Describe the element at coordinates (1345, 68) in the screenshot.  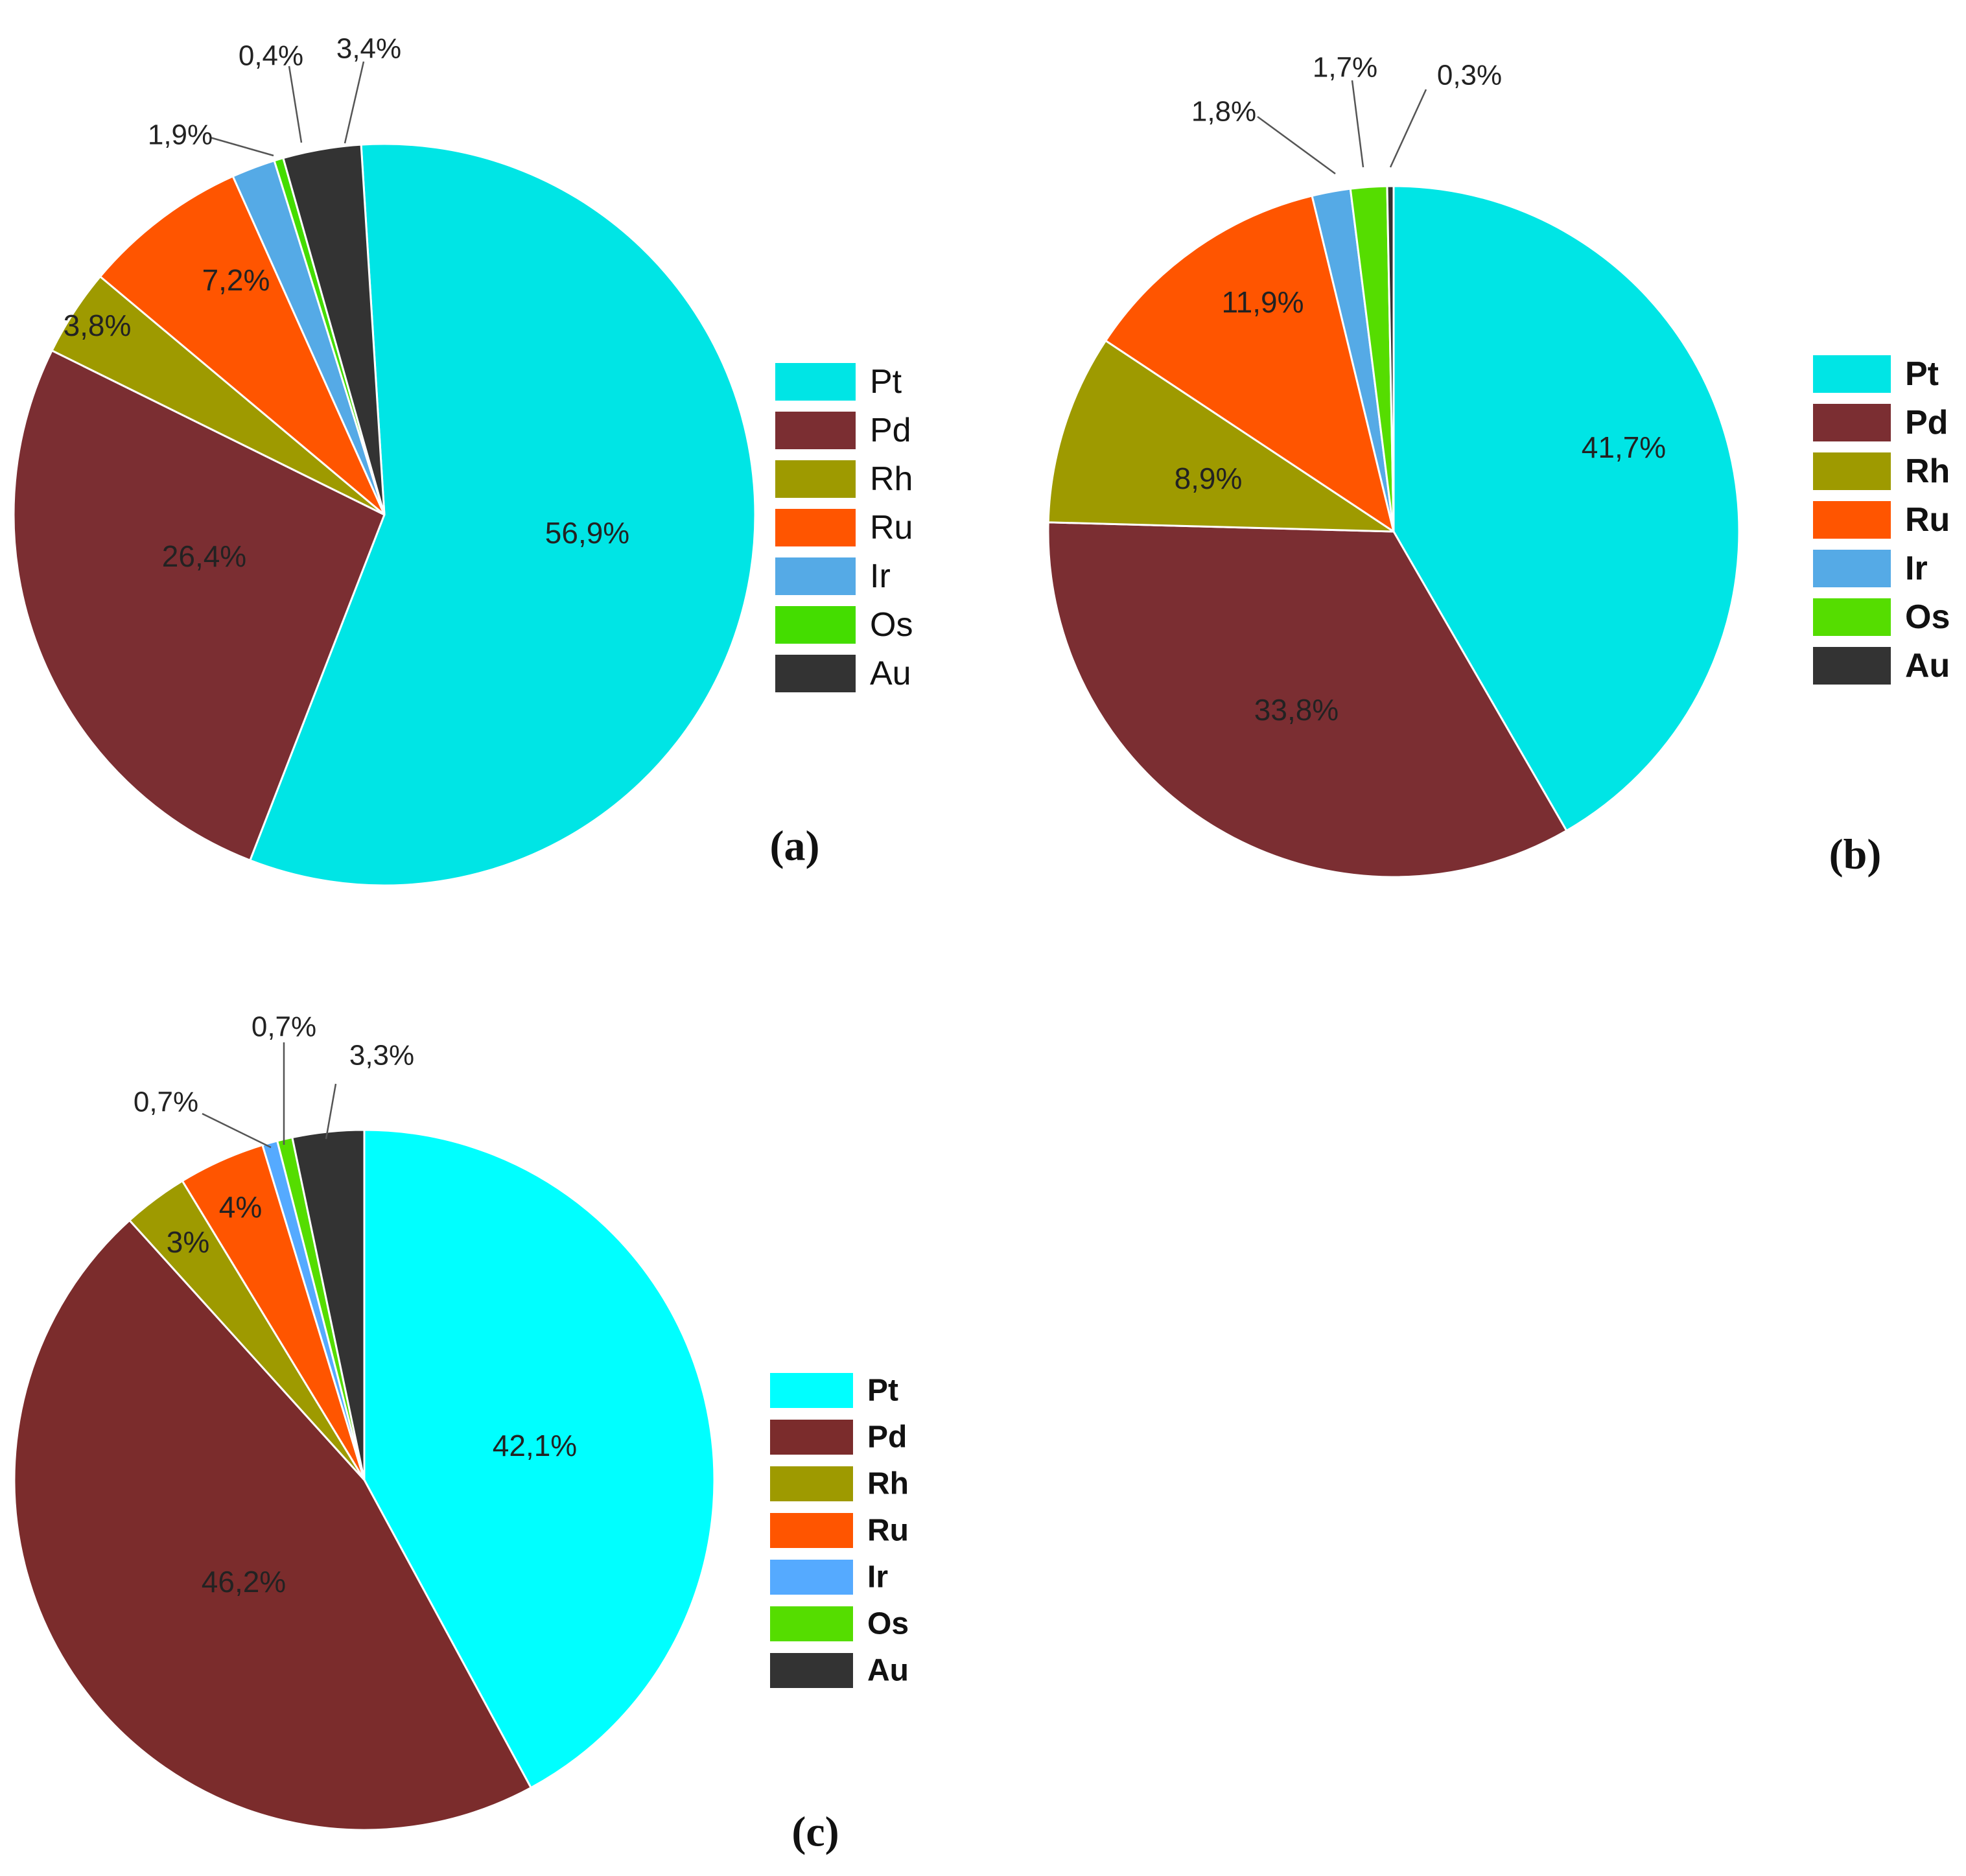
I see `data-label-os: 1,7%` at that location.